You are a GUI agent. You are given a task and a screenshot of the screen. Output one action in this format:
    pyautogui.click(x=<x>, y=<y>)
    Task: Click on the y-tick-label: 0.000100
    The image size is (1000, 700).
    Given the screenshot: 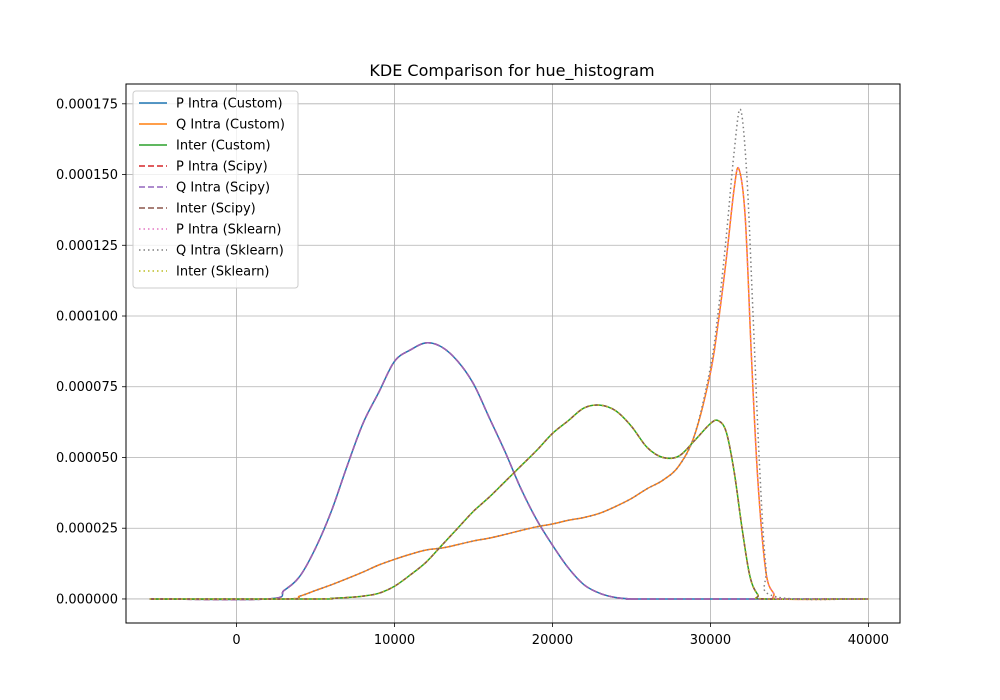 What is the action you would take?
    pyautogui.click(x=87, y=317)
    